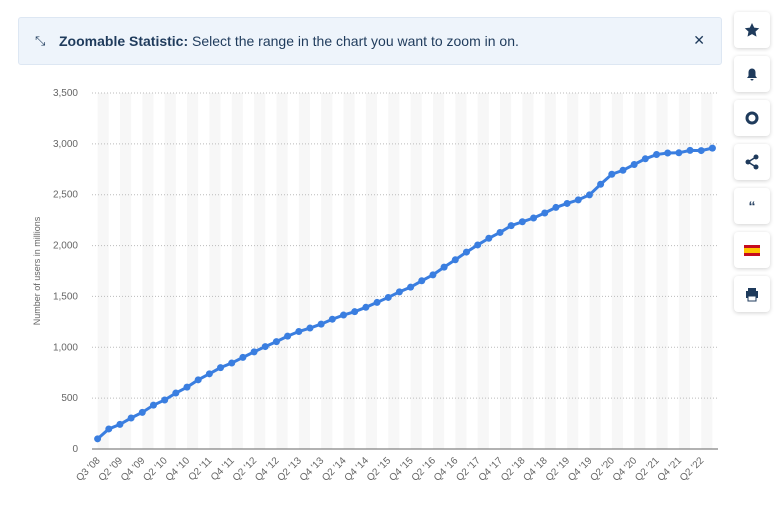  I want to click on y-tick-label: 0, so click(75, 449).